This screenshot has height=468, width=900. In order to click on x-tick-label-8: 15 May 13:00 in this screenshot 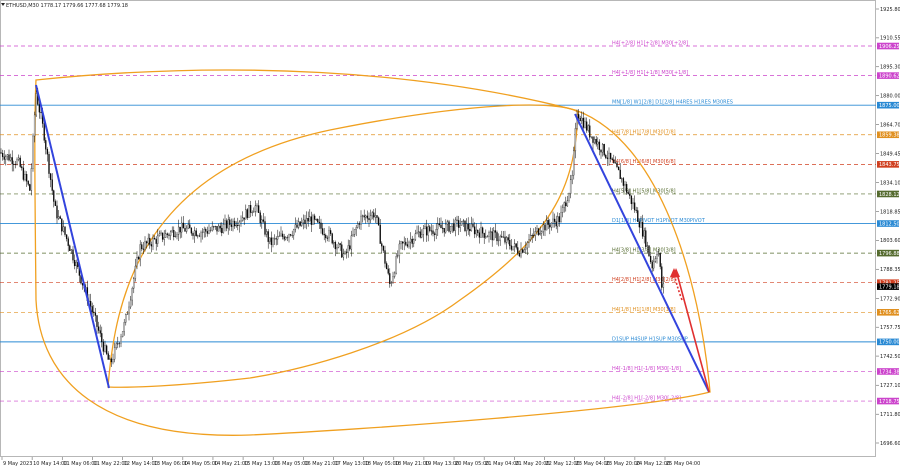, I will do `click(261, 464)`.